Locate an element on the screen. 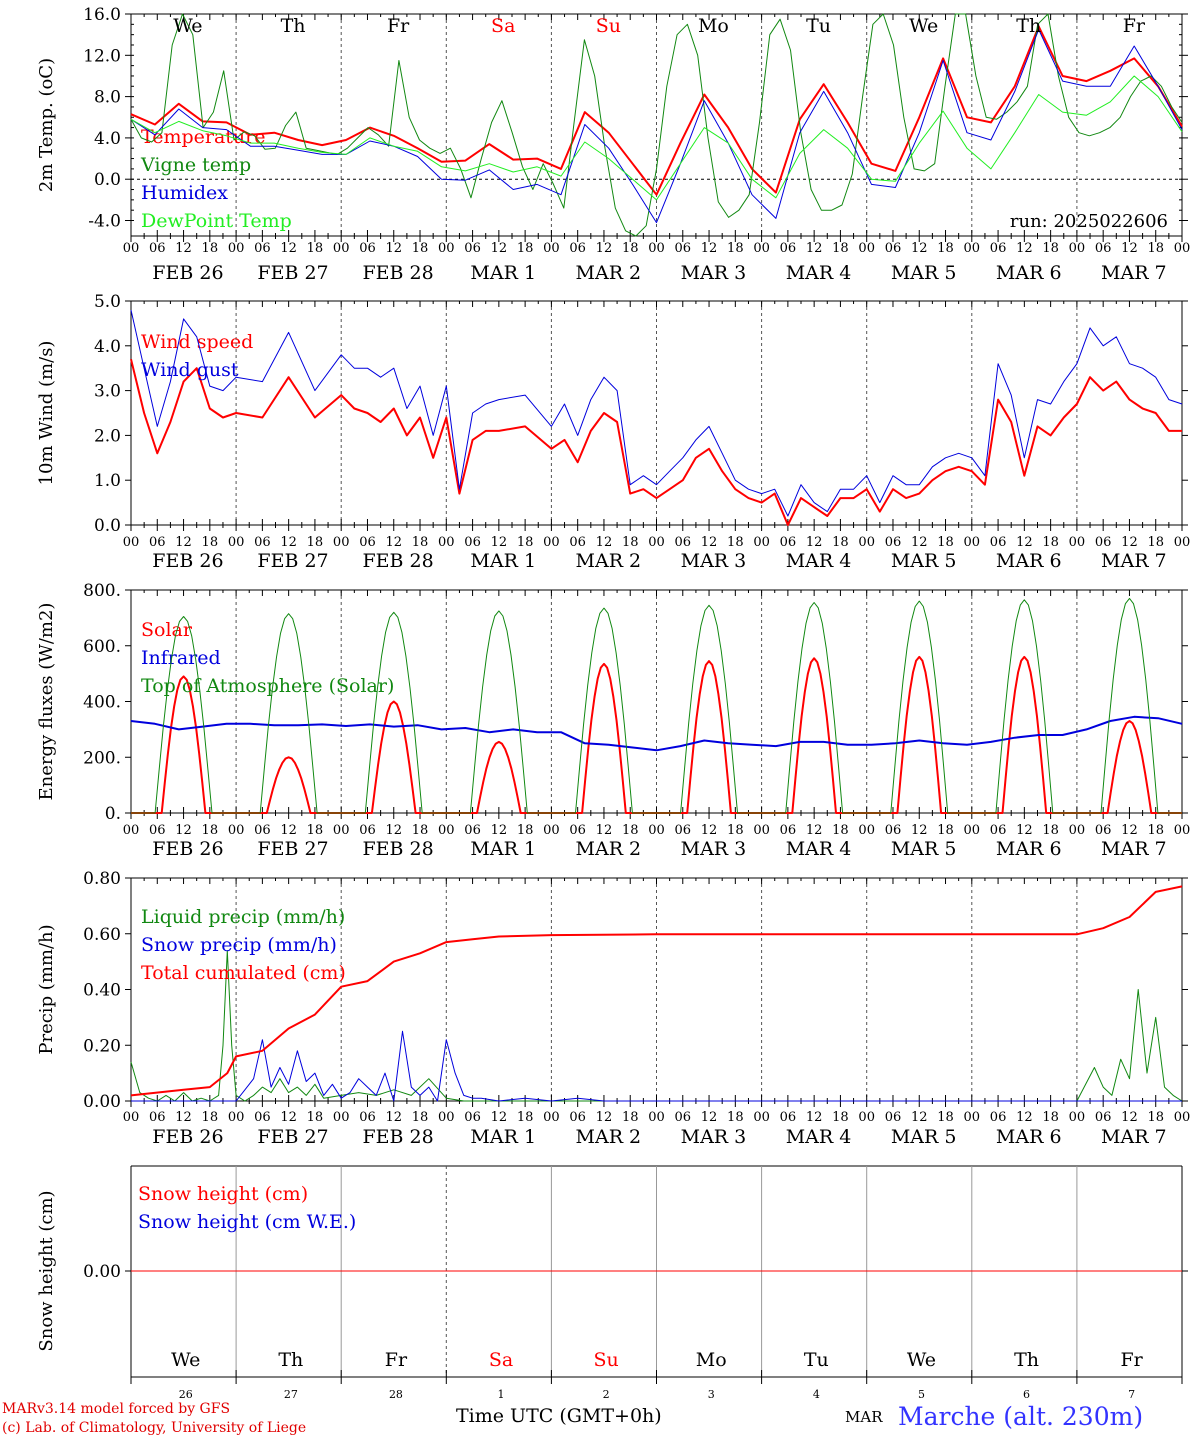 This screenshot has width=1194, height=1444. weekday-label: We is located at coordinates (187, 26).